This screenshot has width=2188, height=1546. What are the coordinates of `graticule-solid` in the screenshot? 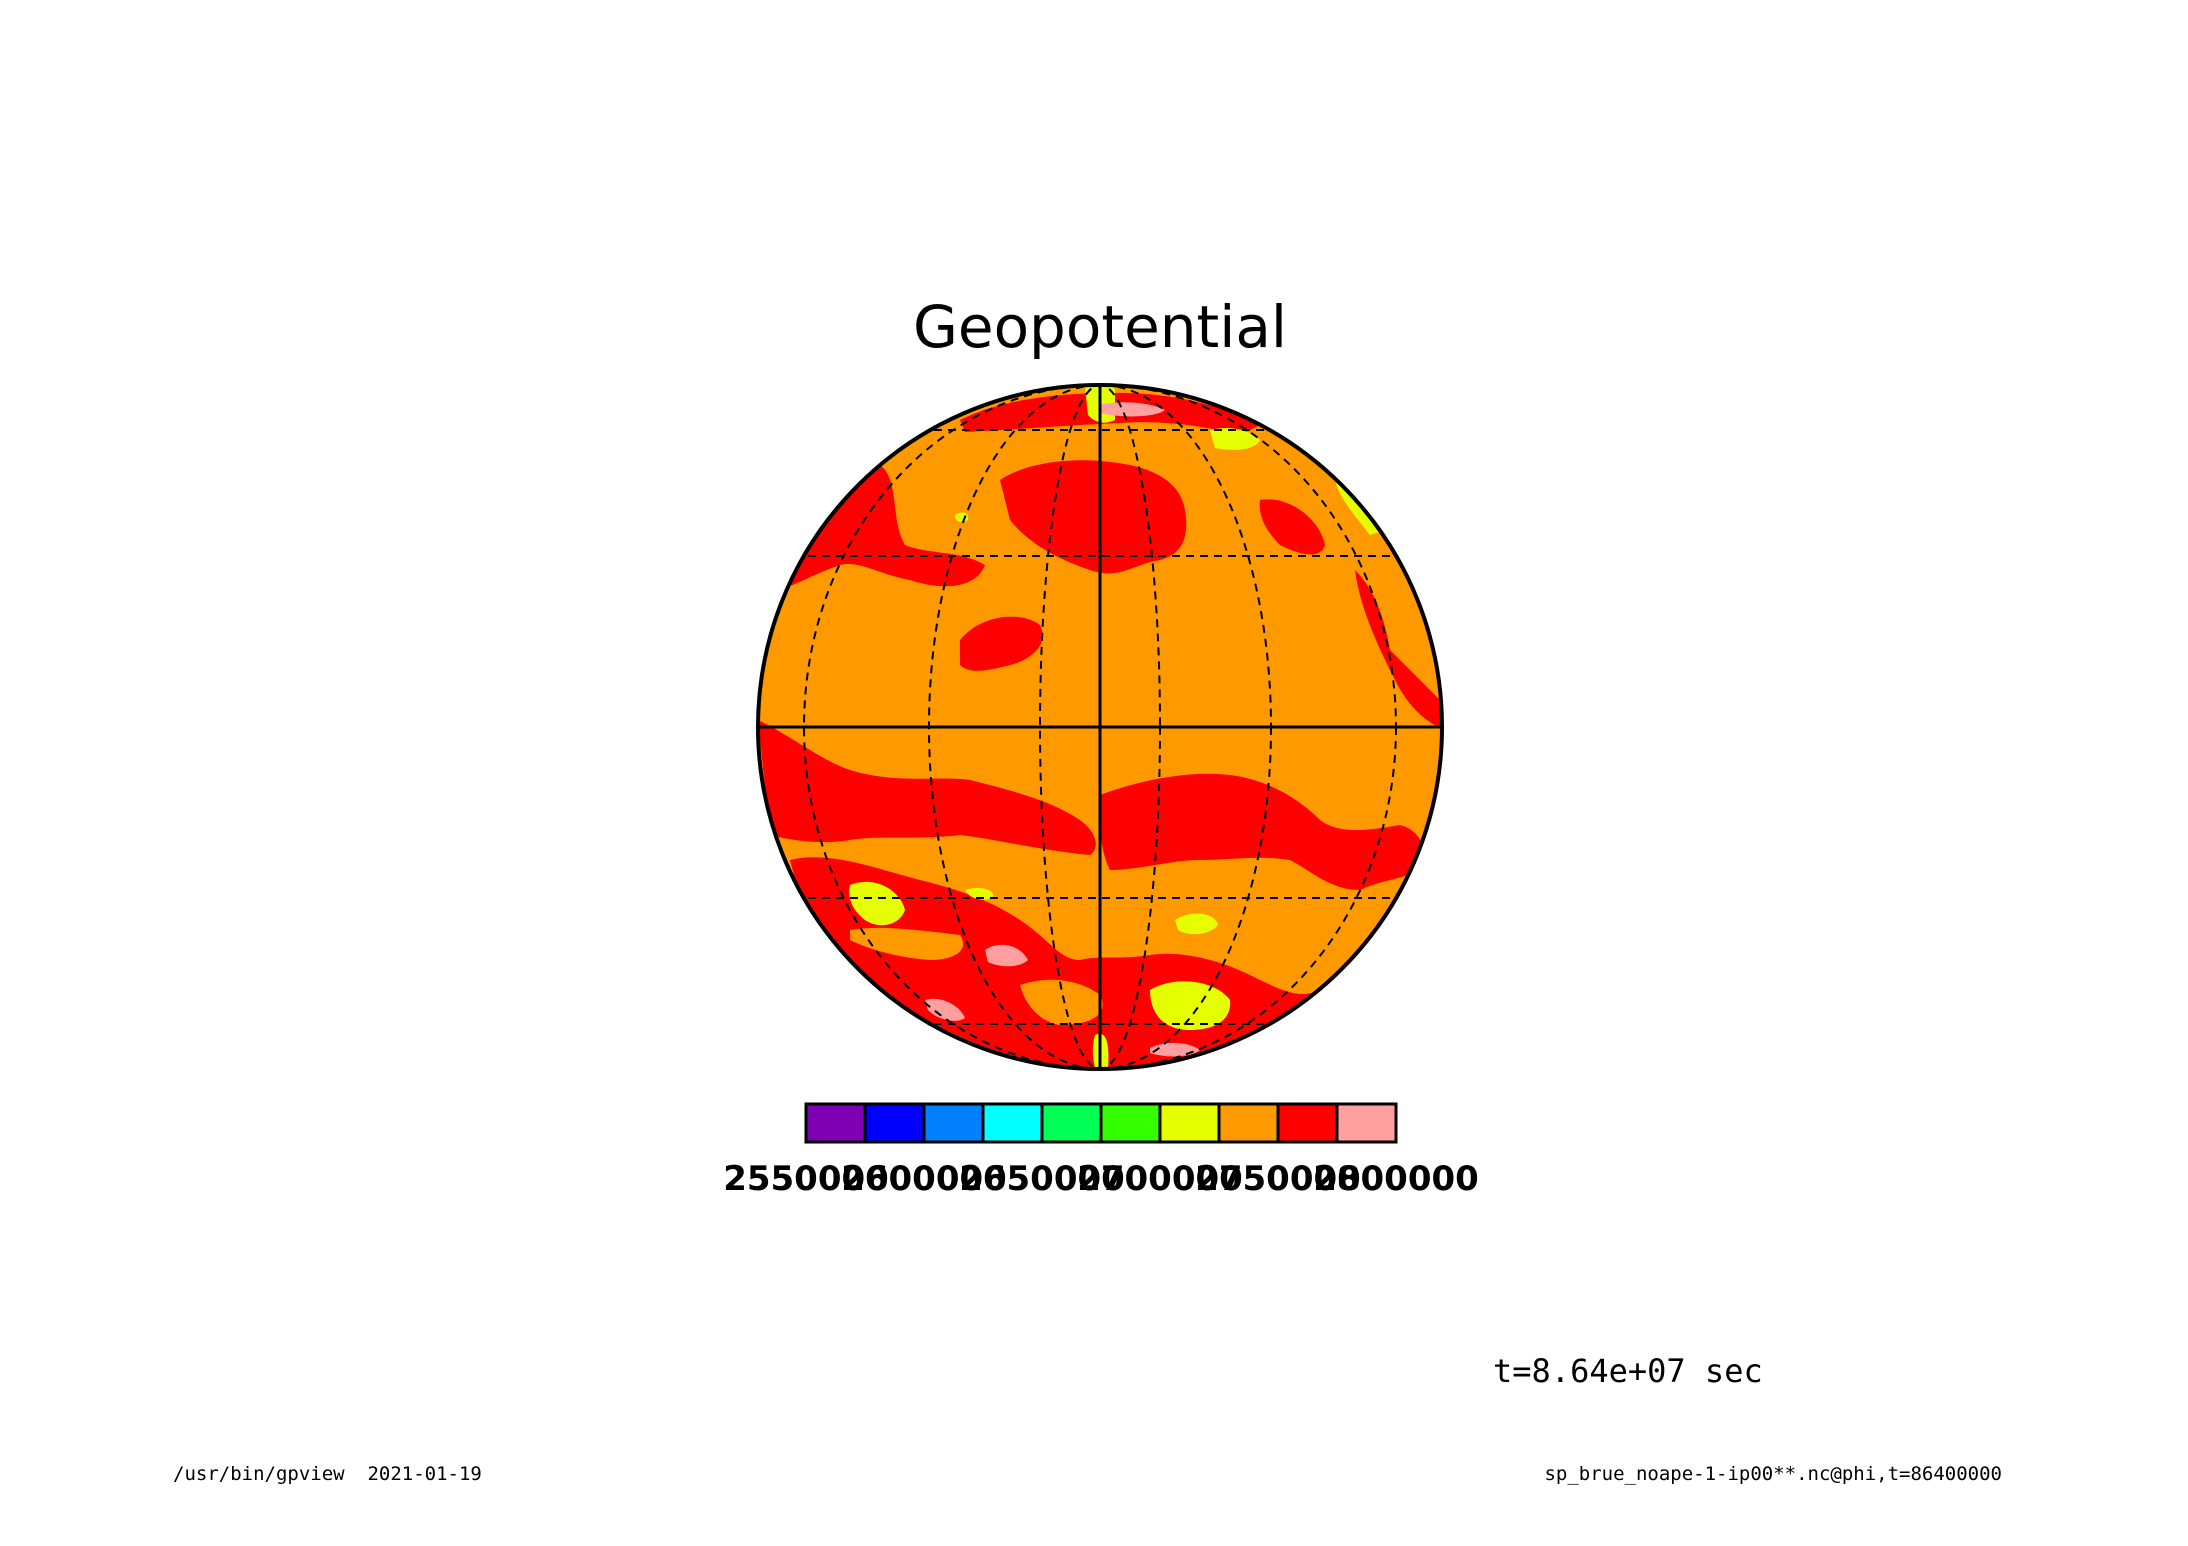 It's located at (1100, 727).